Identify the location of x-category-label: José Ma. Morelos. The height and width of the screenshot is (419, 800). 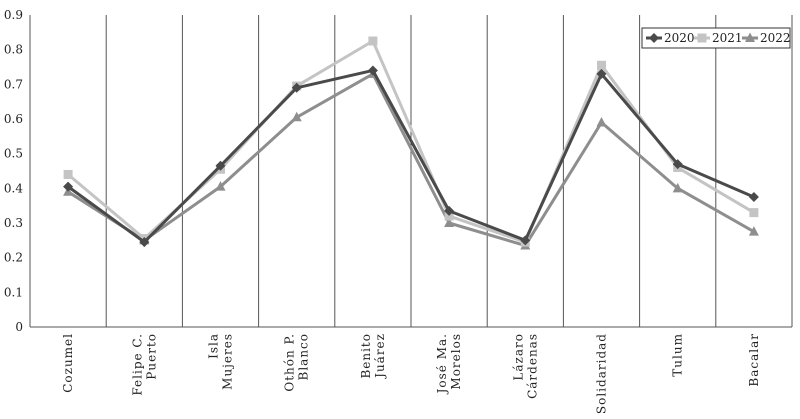
(449, 364).